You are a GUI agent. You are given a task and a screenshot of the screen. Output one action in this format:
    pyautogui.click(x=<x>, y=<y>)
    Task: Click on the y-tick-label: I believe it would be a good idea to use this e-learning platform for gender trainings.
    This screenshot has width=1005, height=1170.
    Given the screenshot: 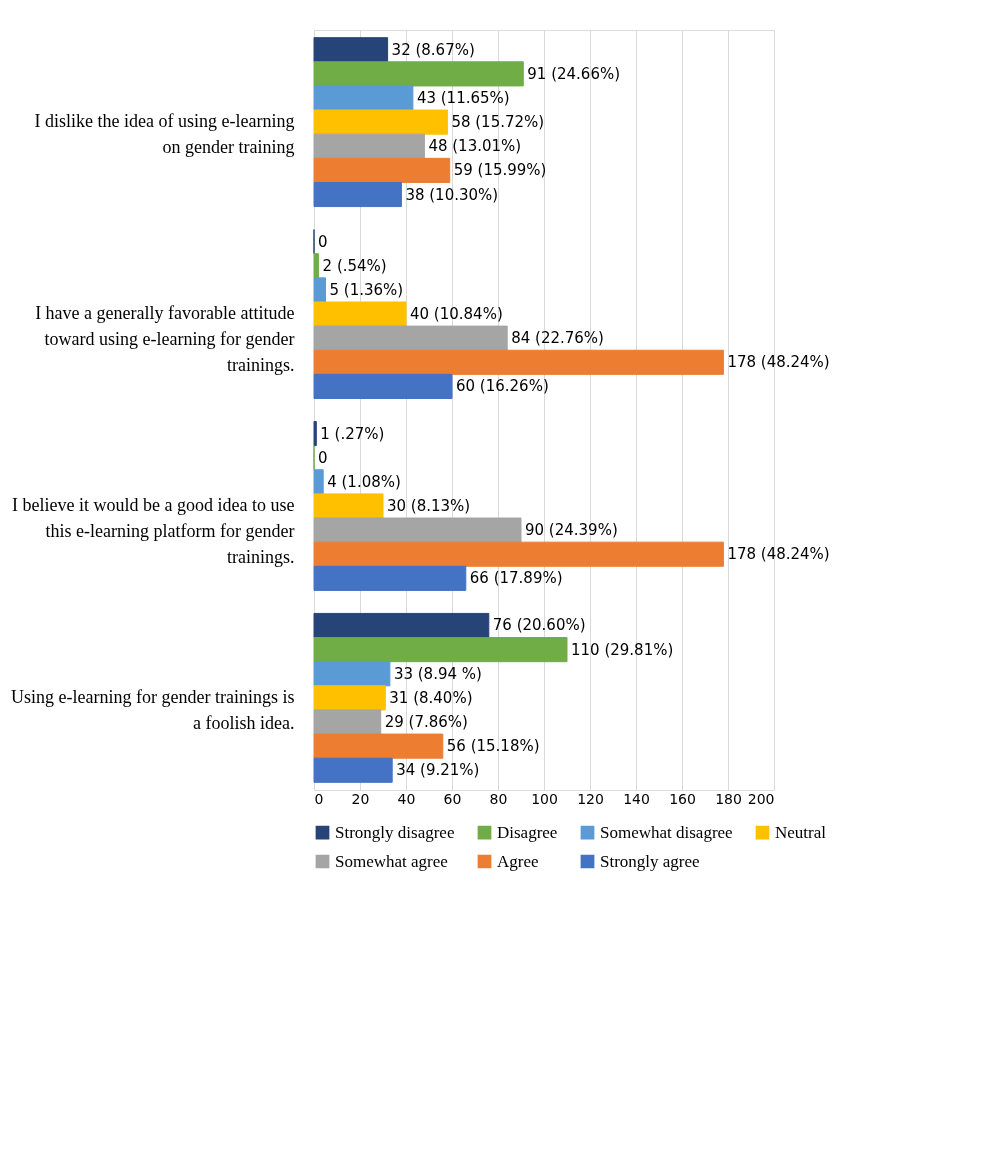 What is the action you would take?
    pyautogui.click(x=153, y=530)
    